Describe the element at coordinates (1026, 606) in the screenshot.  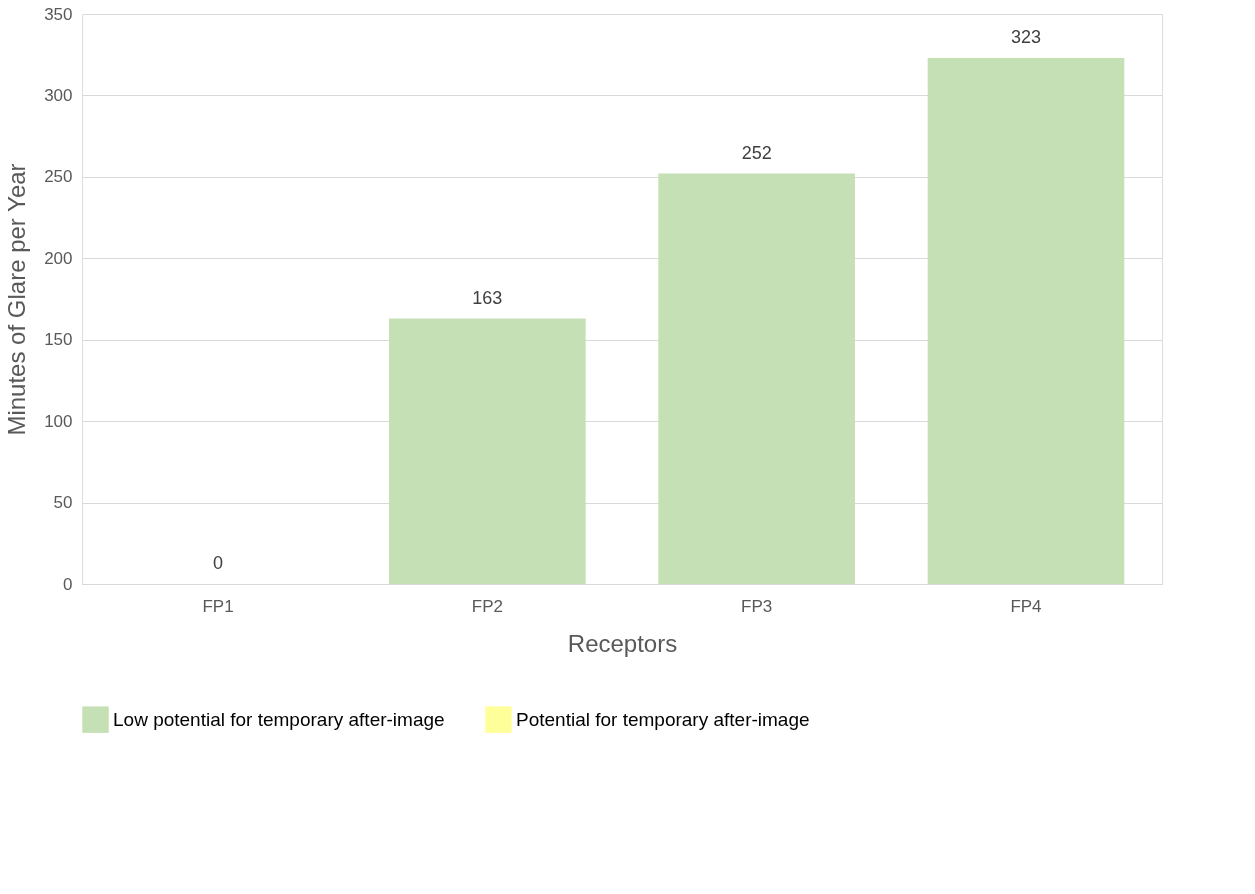
I see `x-tick-label: FP4` at that location.